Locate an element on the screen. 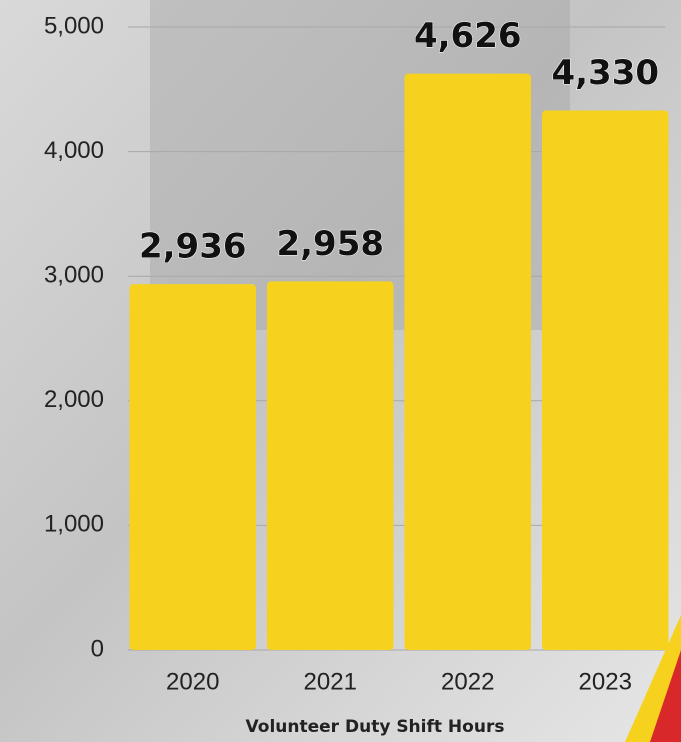  decor-stripe is located at coordinates (665, 696).